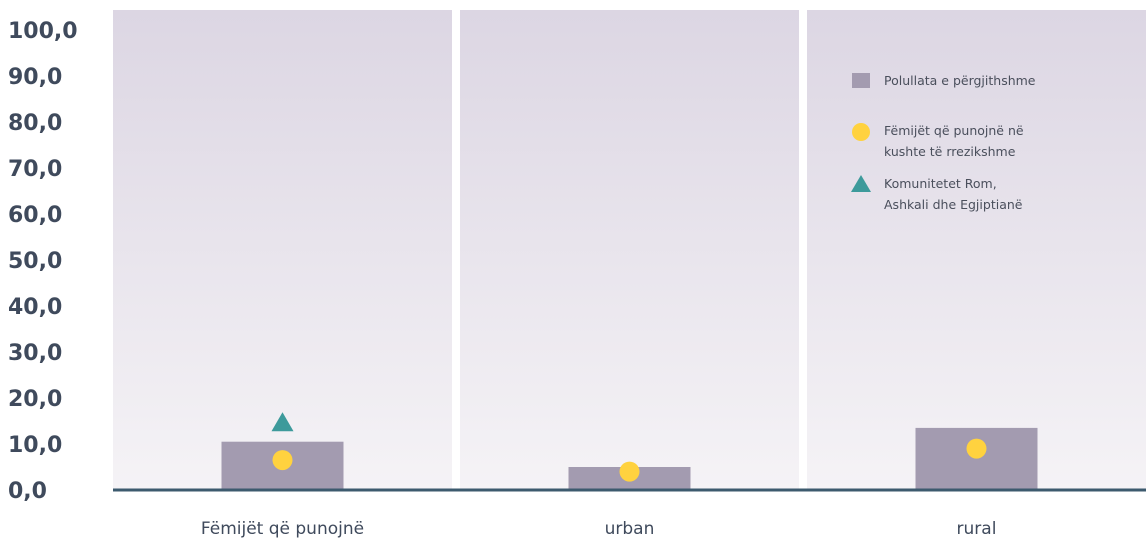  What do you see at coordinates (599, 529) in the screenshot?
I see `x-axis: Fëmijët që punojnë urban rural` at bounding box center [599, 529].